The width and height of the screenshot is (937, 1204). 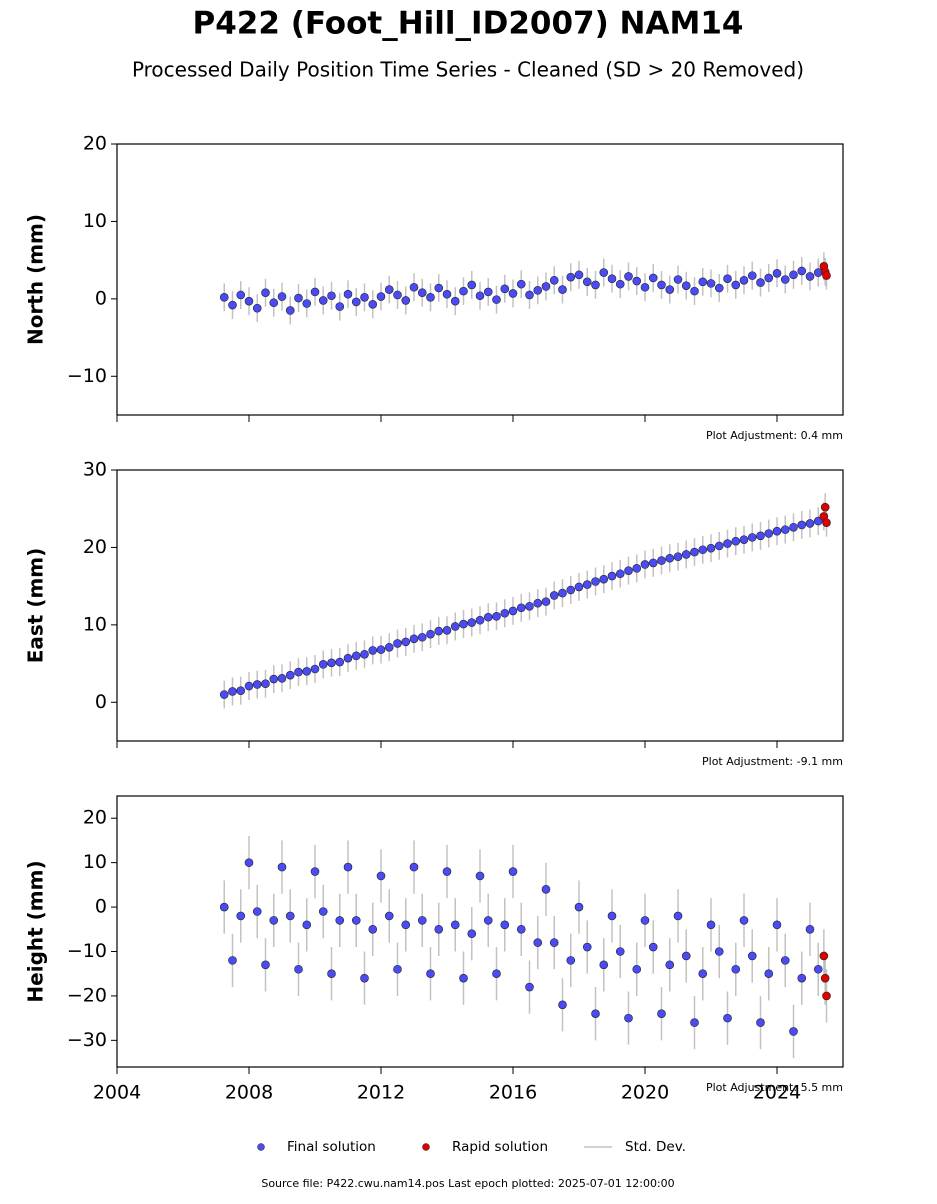 What do you see at coordinates (249, 1093) in the screenshot?
I see `x-tick-label: 2008` at bounding box center [249, 1093].